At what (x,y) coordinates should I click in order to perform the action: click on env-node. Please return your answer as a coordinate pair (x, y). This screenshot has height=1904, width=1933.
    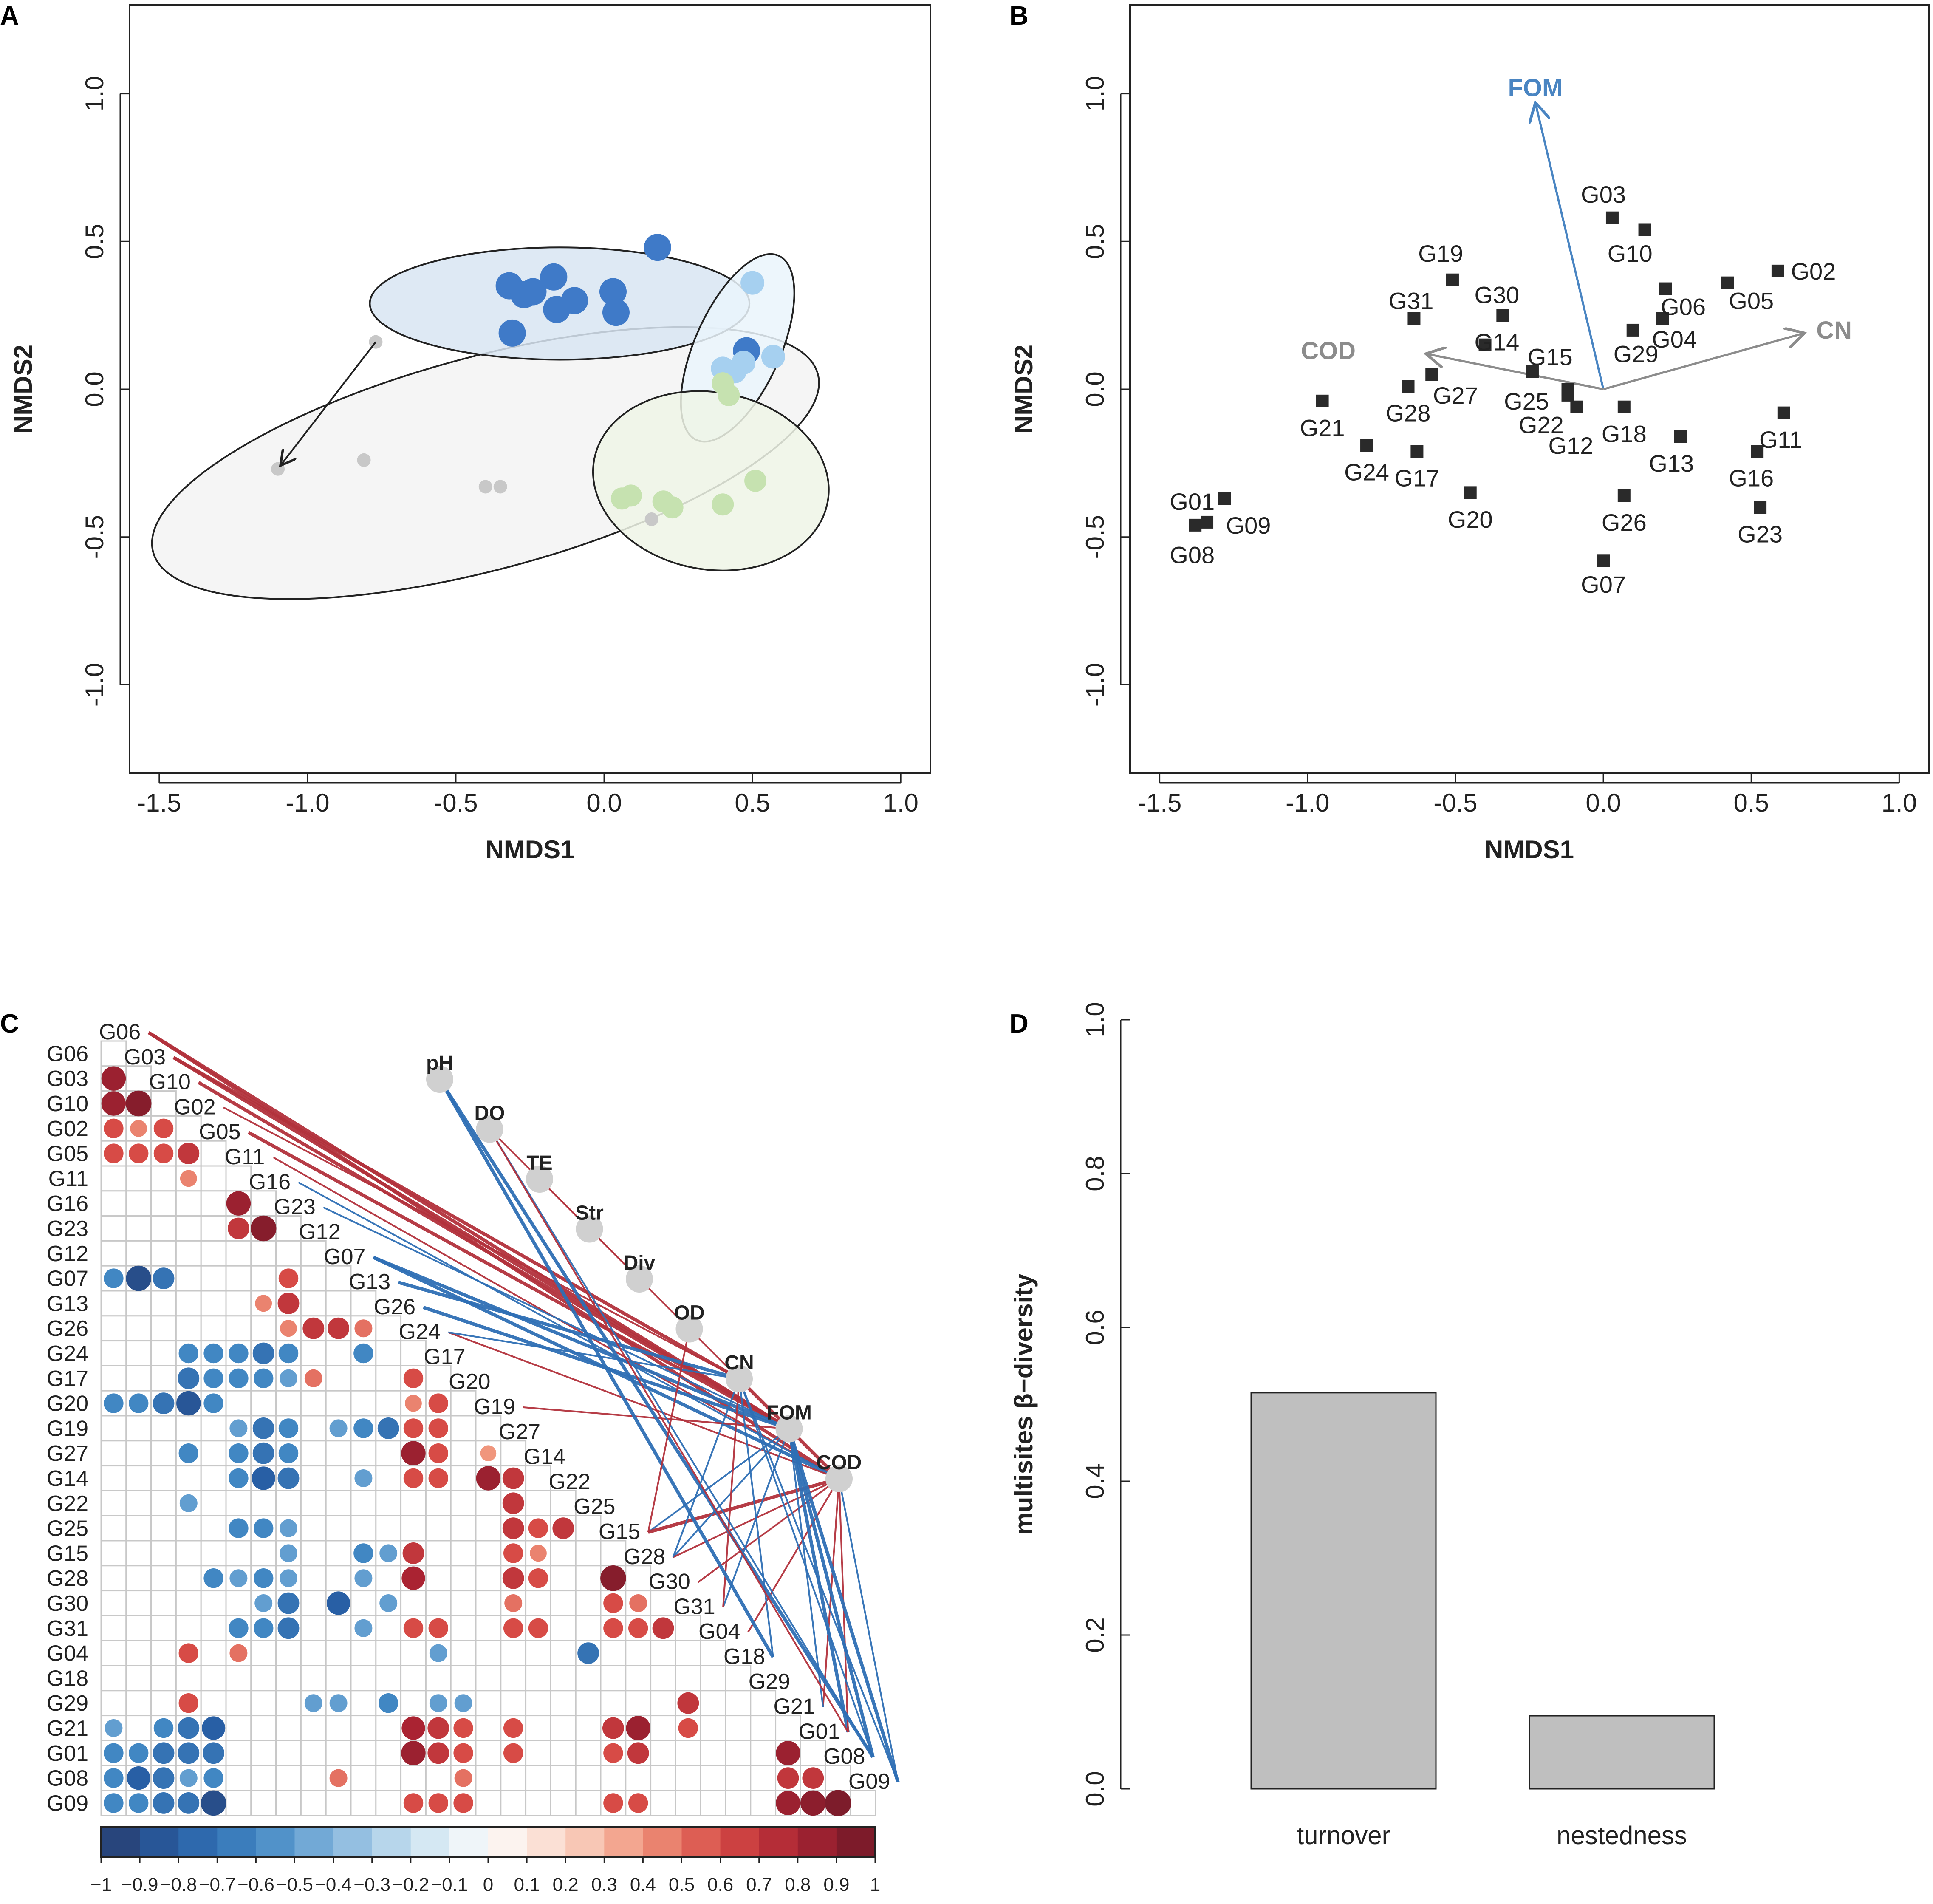
    Looking at the image, I should click on (839, 1478).